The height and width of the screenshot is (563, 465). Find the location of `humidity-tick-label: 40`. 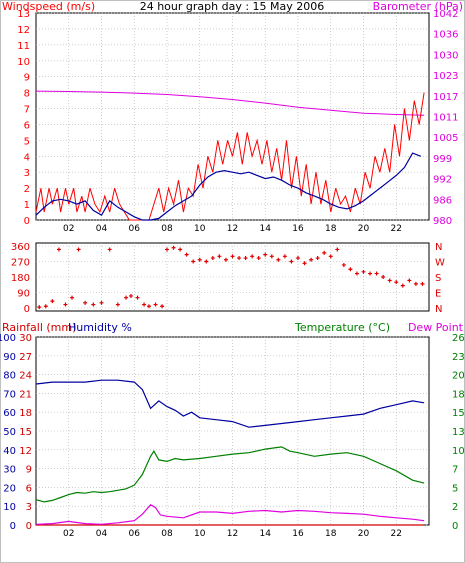

humidity-tick-label: 40 is located at coordinates (9, 451).